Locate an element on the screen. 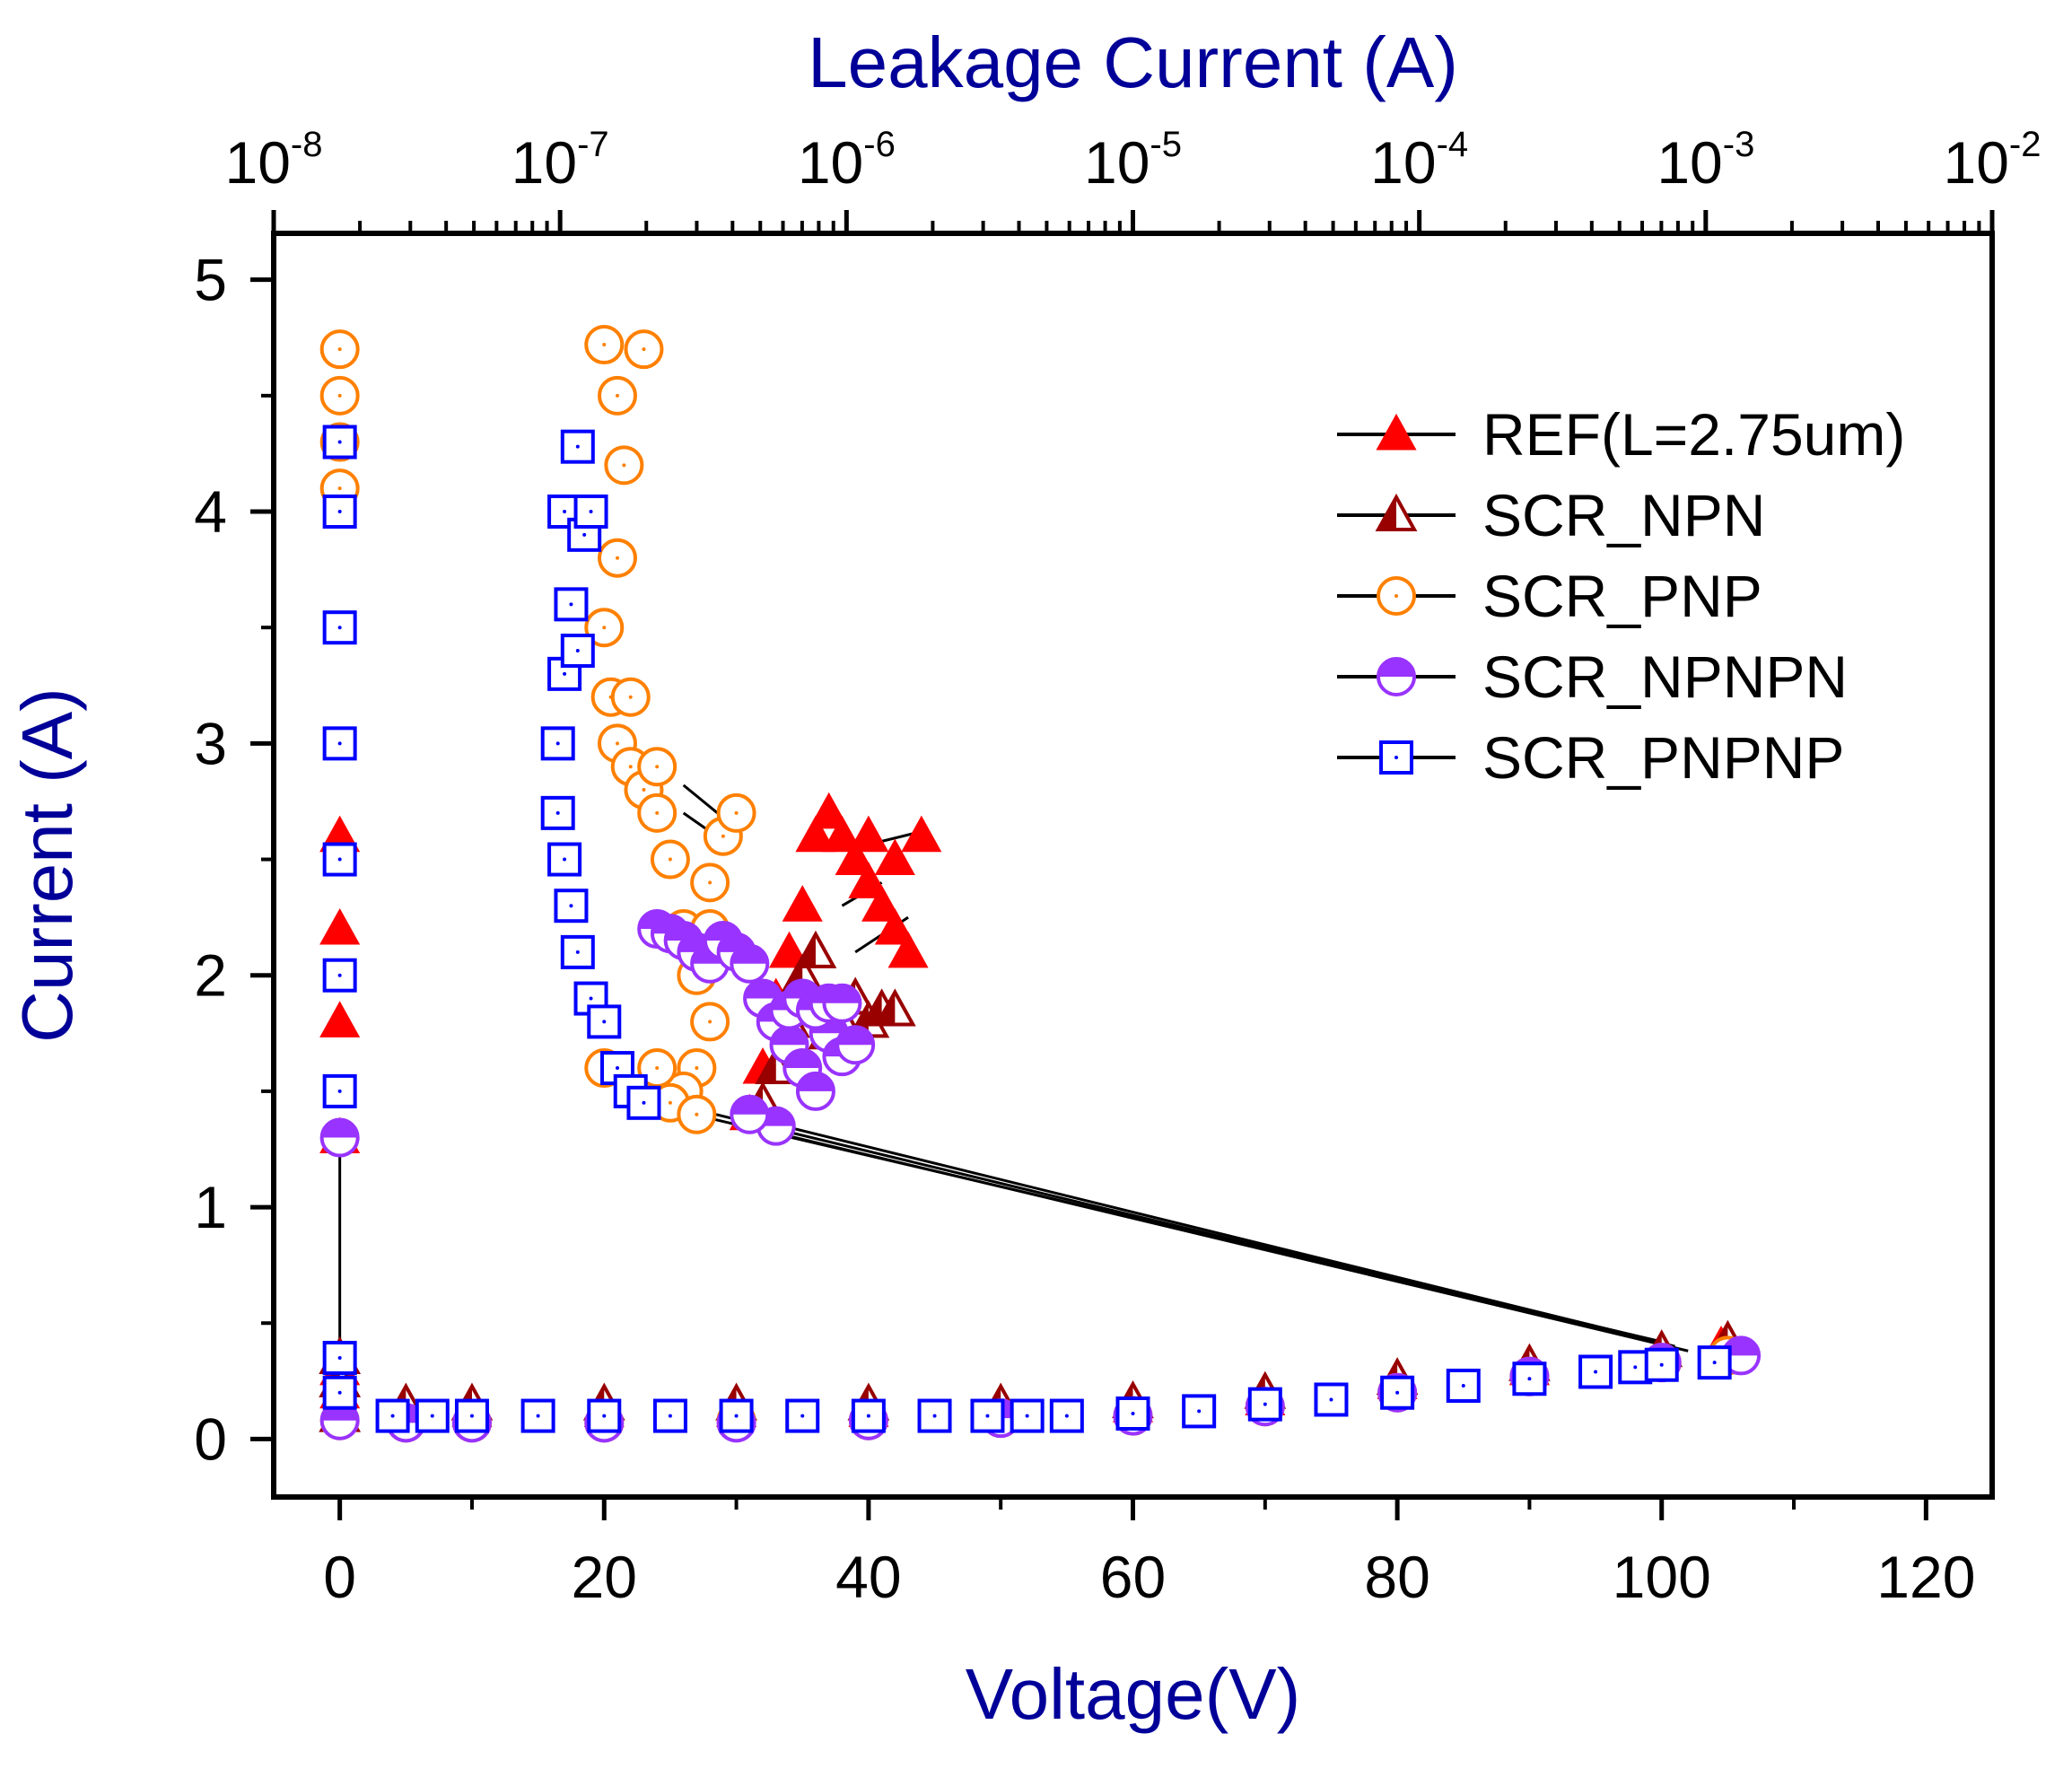  y-axis-title: Current (A) is located at coordinates (47, 865).